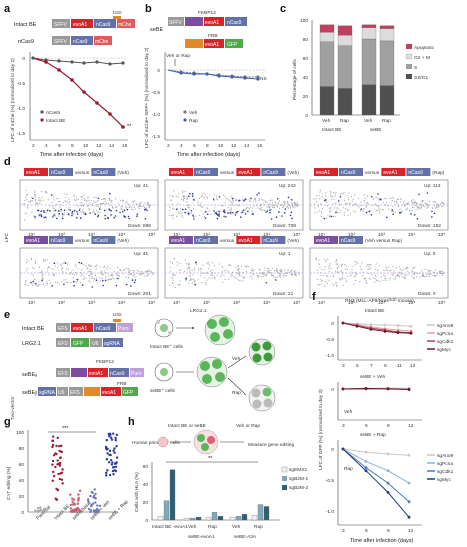 This screenshot has height=547, width=467. What do you see at coordinates (429, 226) in the screenshot?
I see `svg-text: Down: 152` at bounding box center [429, 226].